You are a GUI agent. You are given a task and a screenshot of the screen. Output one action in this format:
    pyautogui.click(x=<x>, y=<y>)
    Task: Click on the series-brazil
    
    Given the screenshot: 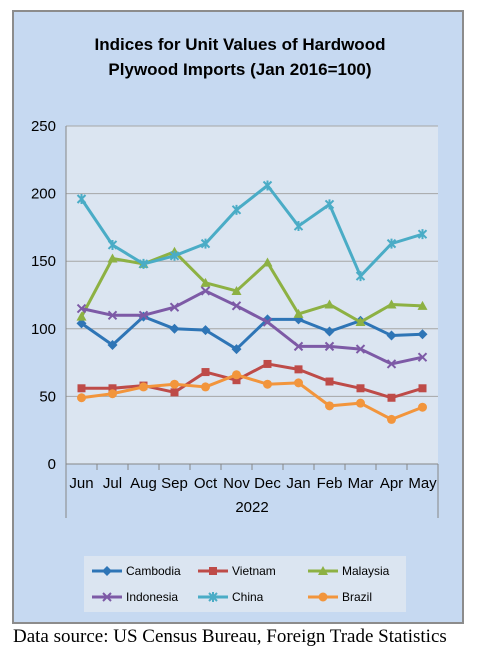 What is the action you would take?
    pyautogui.click(x=252, y=397)
    